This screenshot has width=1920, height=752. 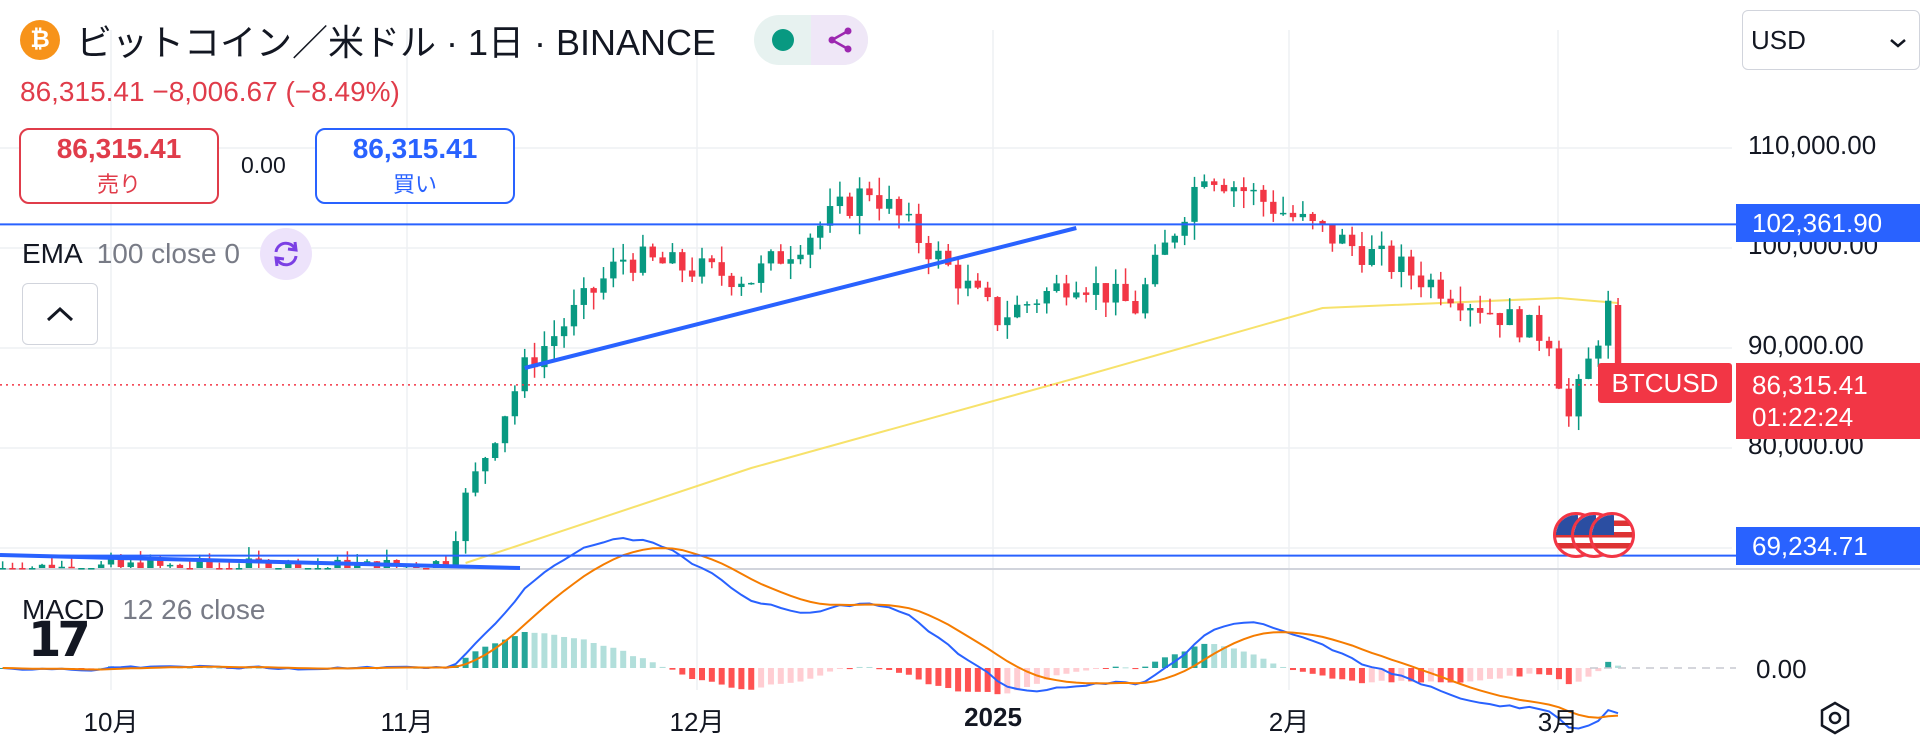 I want to click on time-axis-label: 3月, so click(x=1558, y=722).